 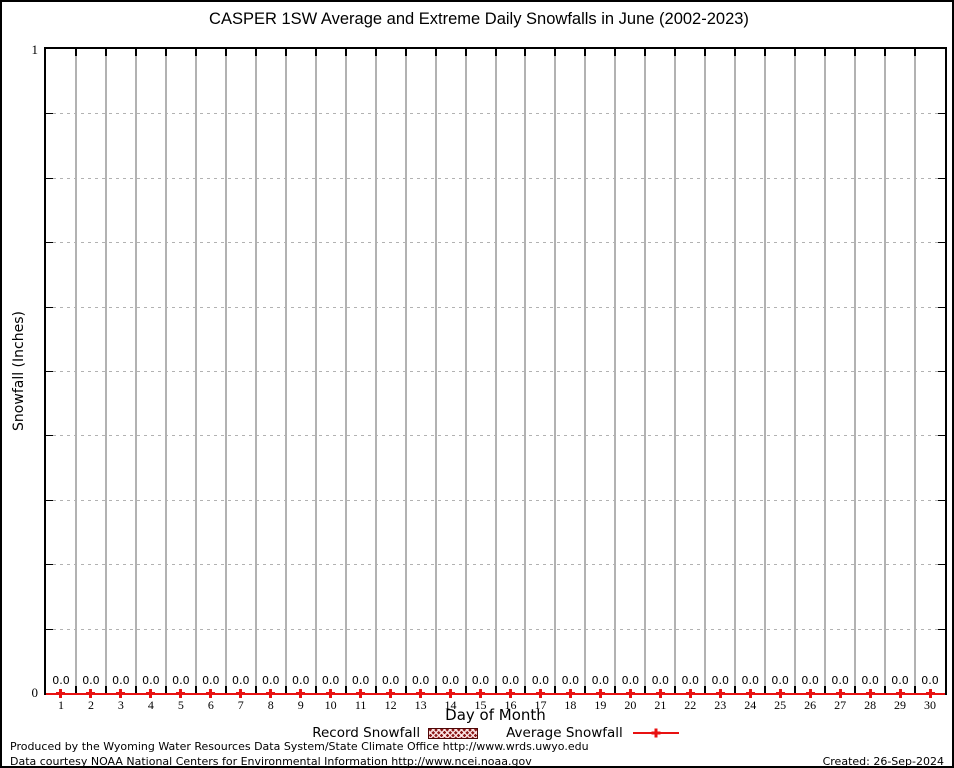 What do you see at coordinates (660, 705) in the screenshot?
I see `x-tick-label: 21` at bounding box center [660, 705].